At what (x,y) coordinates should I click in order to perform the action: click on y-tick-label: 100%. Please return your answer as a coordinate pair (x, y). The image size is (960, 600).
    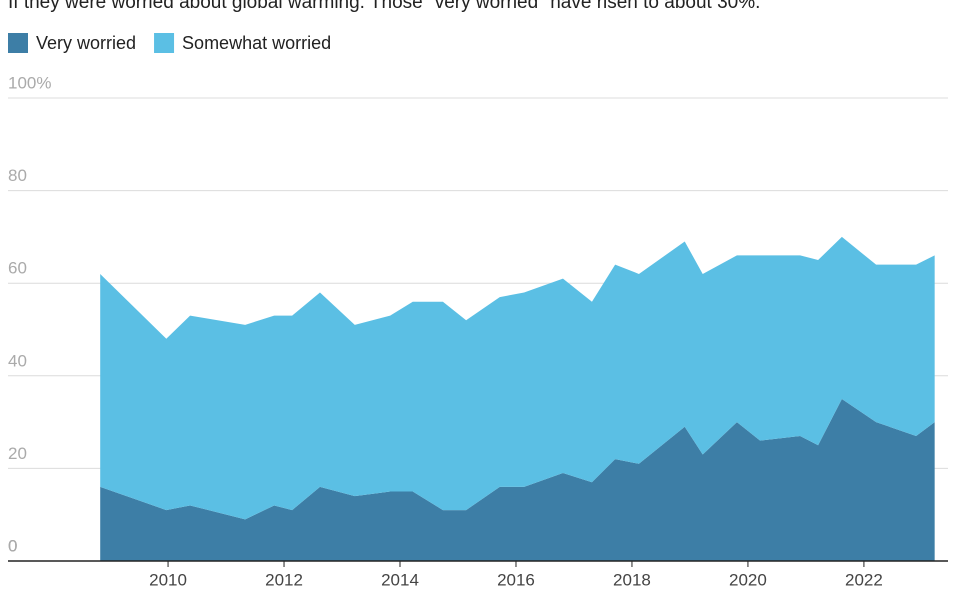
    Looking at the image, I should click on (29, 82).